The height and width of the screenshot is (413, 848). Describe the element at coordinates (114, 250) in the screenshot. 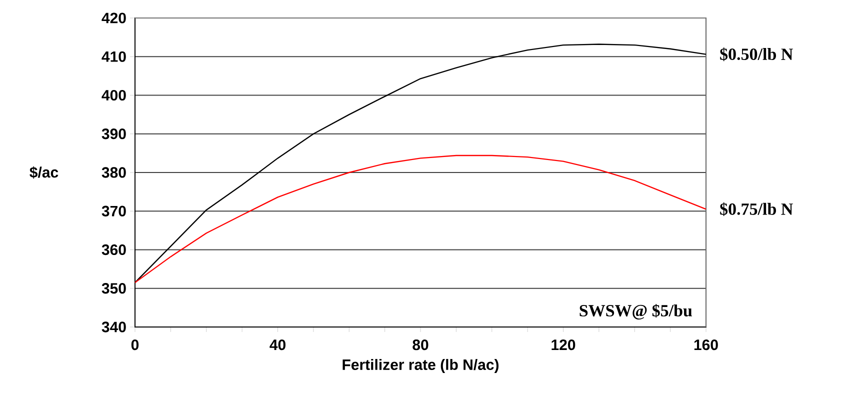

I see `y-tick-label: 360` at that location.